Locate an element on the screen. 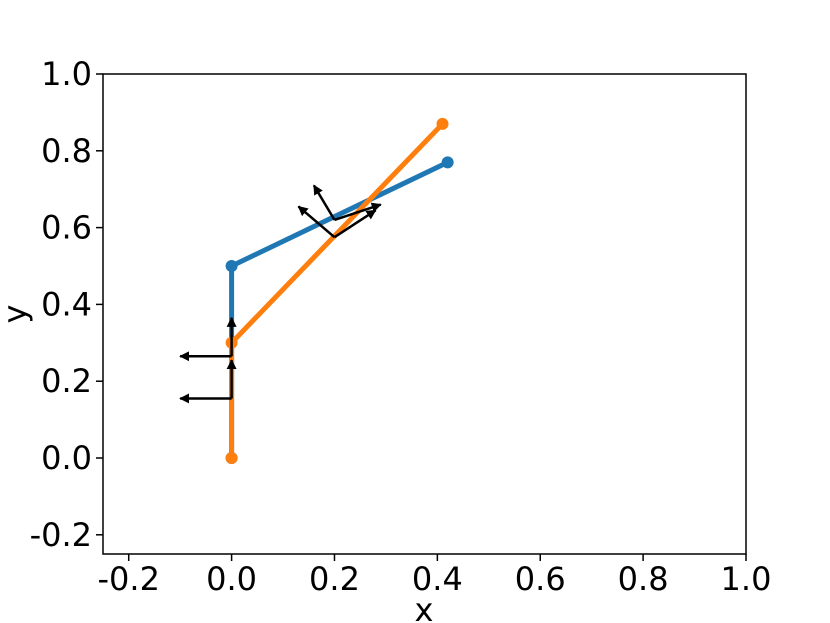 The image size is (830, 623). x-tick-label: 0.6 is located at coordinates (540, 579).